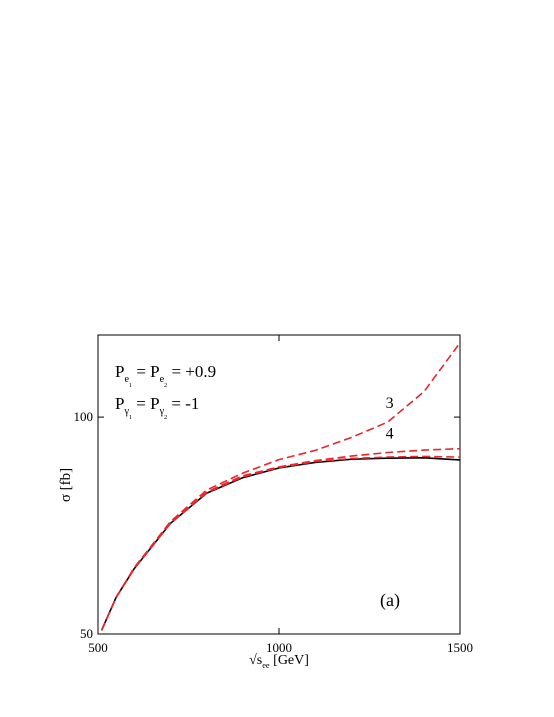  What do you see at coordinates (279, 647) in the screenshot?
I see `x-tick-label: 1000` at bounding box center [279, 647].